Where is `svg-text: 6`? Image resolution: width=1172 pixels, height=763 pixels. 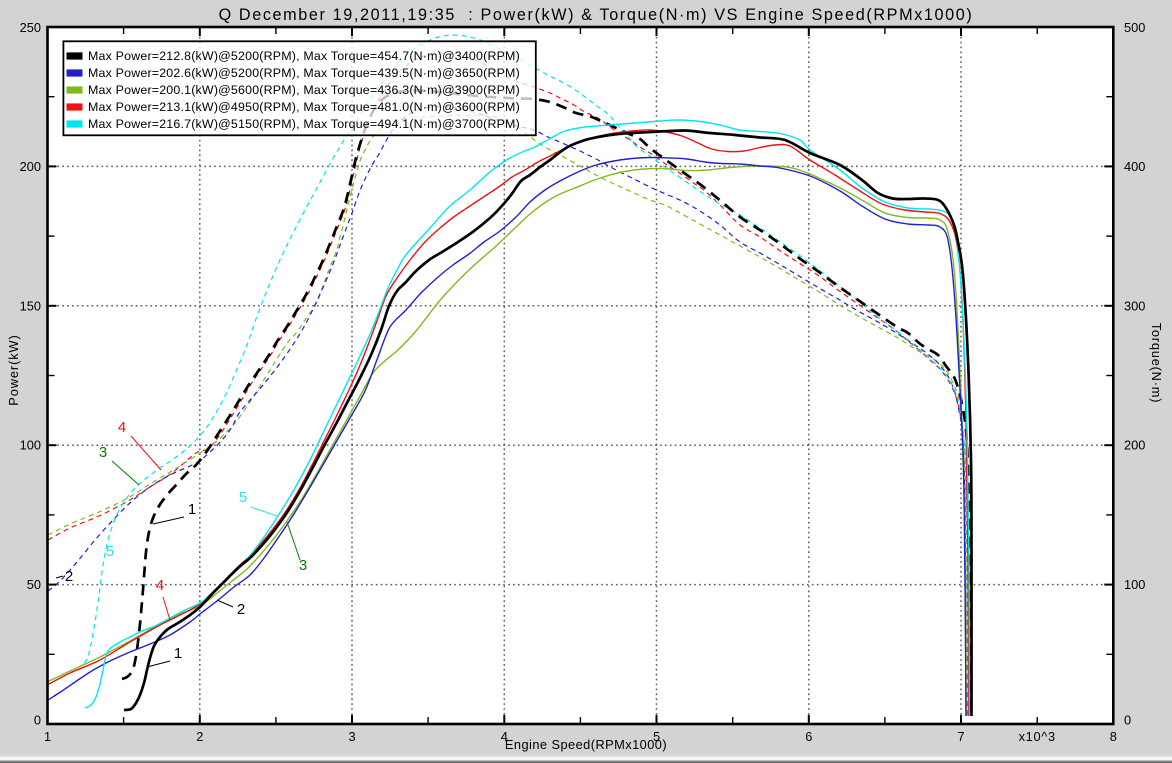
svg-text: 6 is located at coordinates (808, 736).